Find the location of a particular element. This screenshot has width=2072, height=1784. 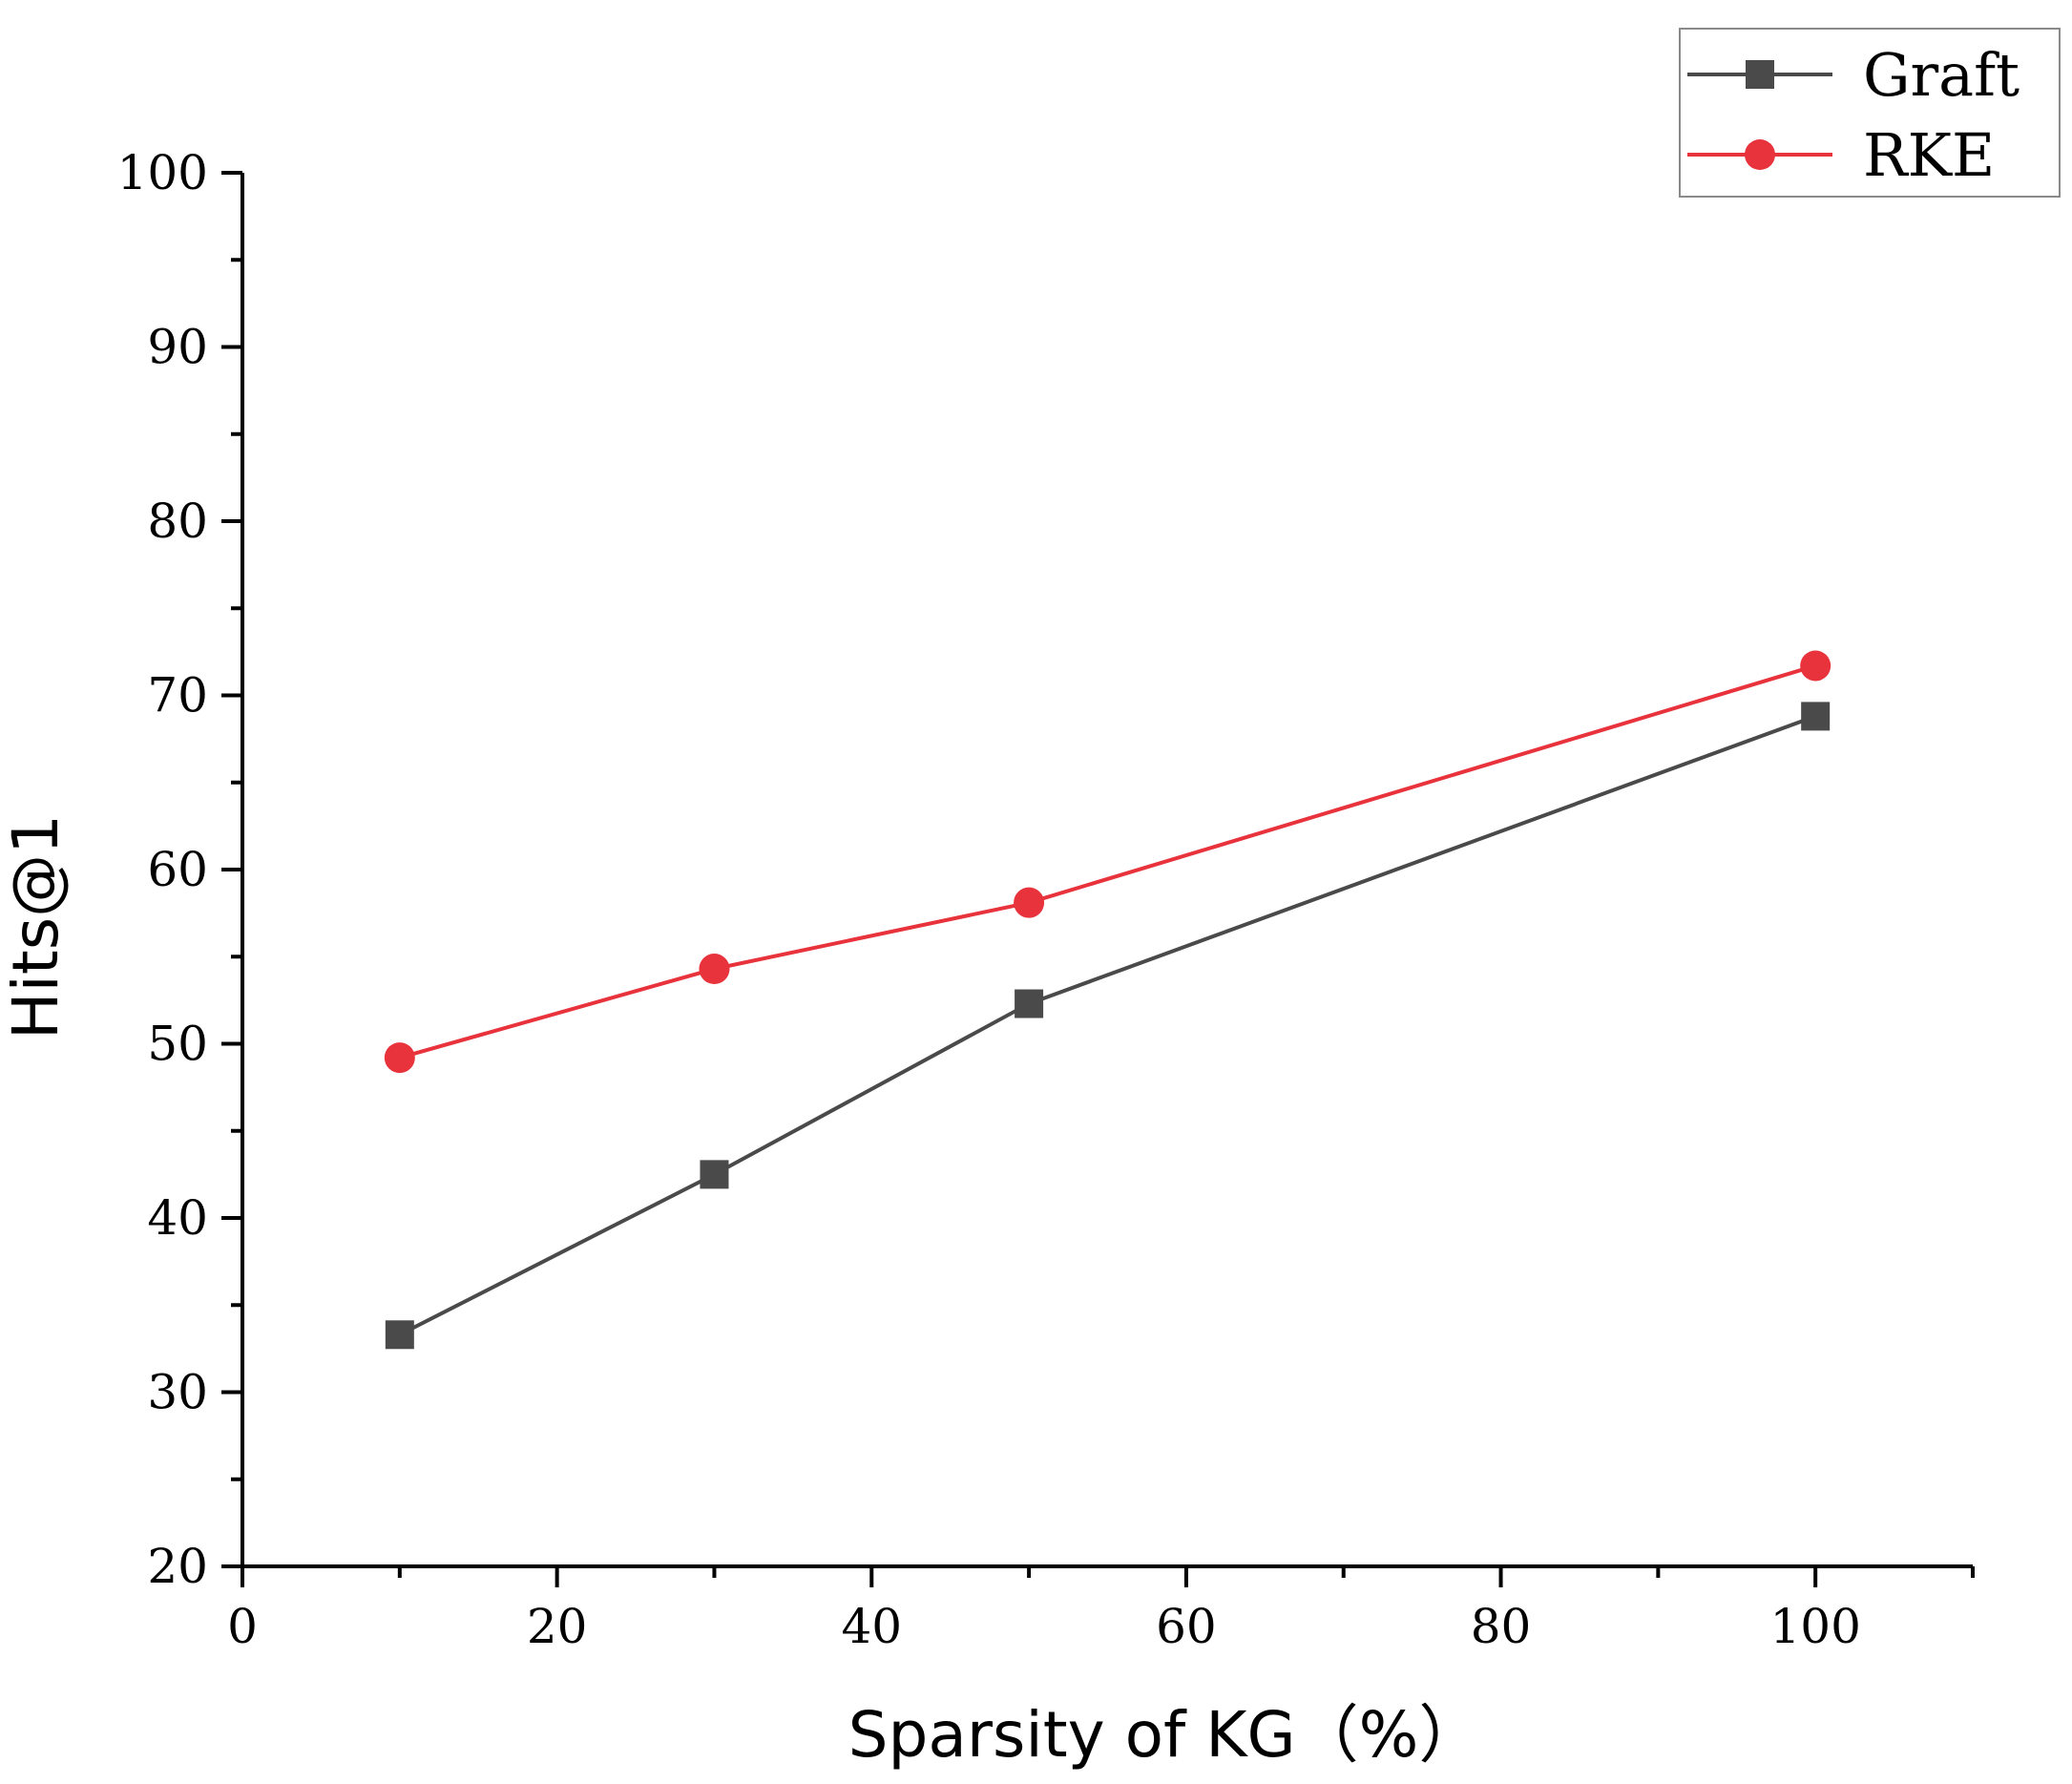

y-tick-label-40: 40 is located at coordinates (177, 1218).